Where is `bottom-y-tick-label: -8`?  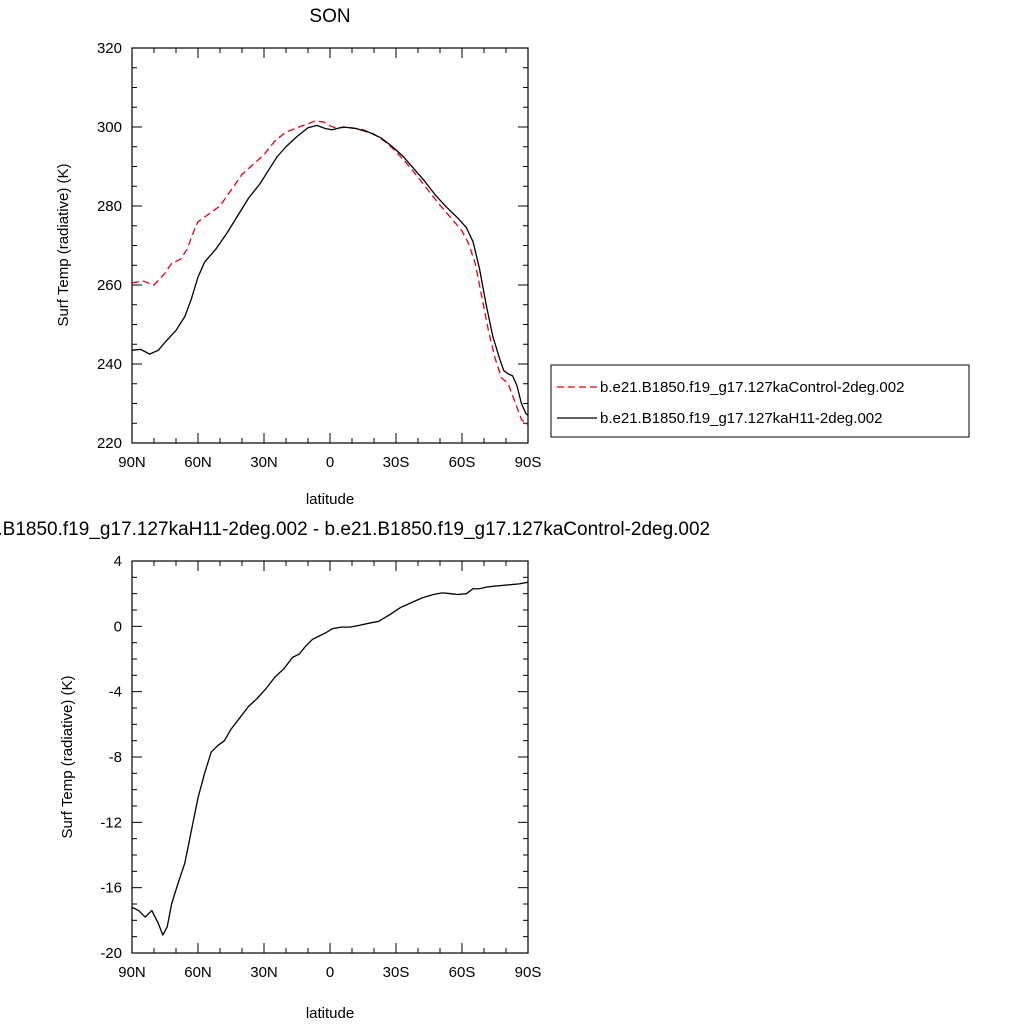 bottom-y-tick-label: -8 is located at coordinates (115, 757).